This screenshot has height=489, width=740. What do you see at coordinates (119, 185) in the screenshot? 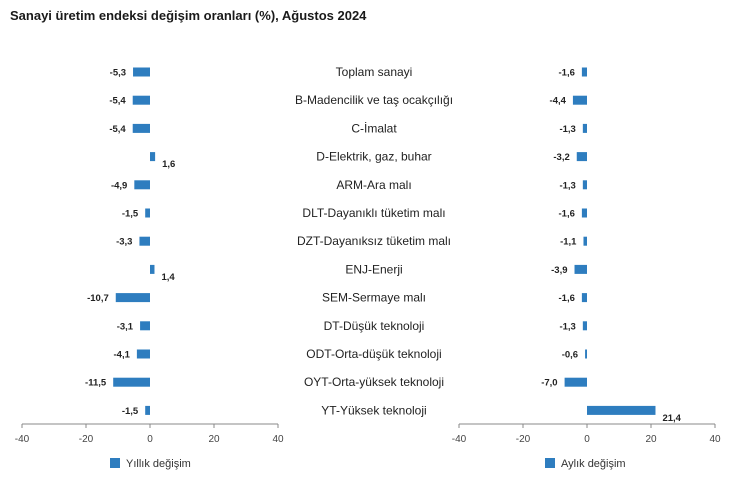
I see `yearly-data-label: -4,9` at bounding box center [119, 185].